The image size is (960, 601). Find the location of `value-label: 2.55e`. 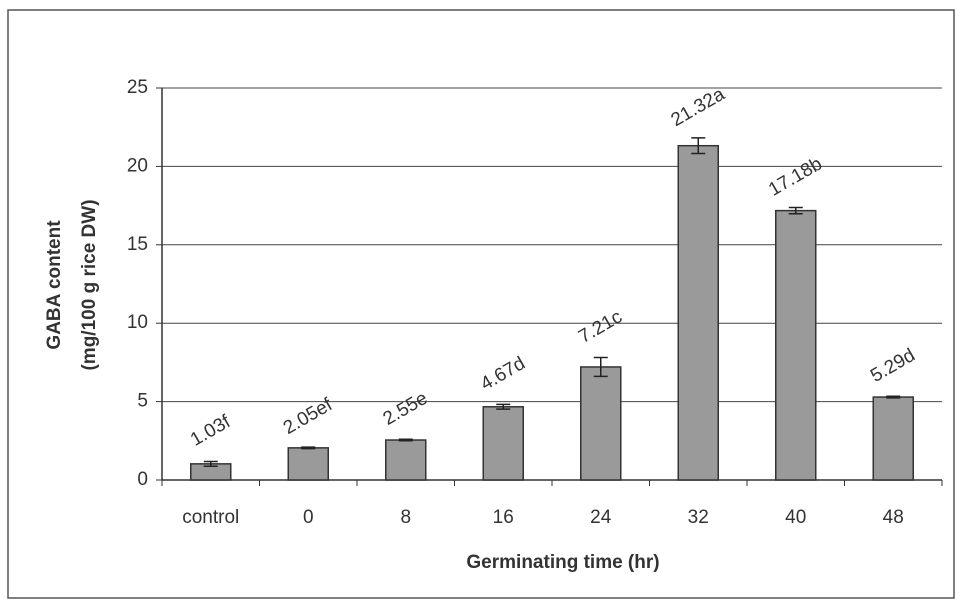

value-label: 2.55e is located at coordinates (406, 409).